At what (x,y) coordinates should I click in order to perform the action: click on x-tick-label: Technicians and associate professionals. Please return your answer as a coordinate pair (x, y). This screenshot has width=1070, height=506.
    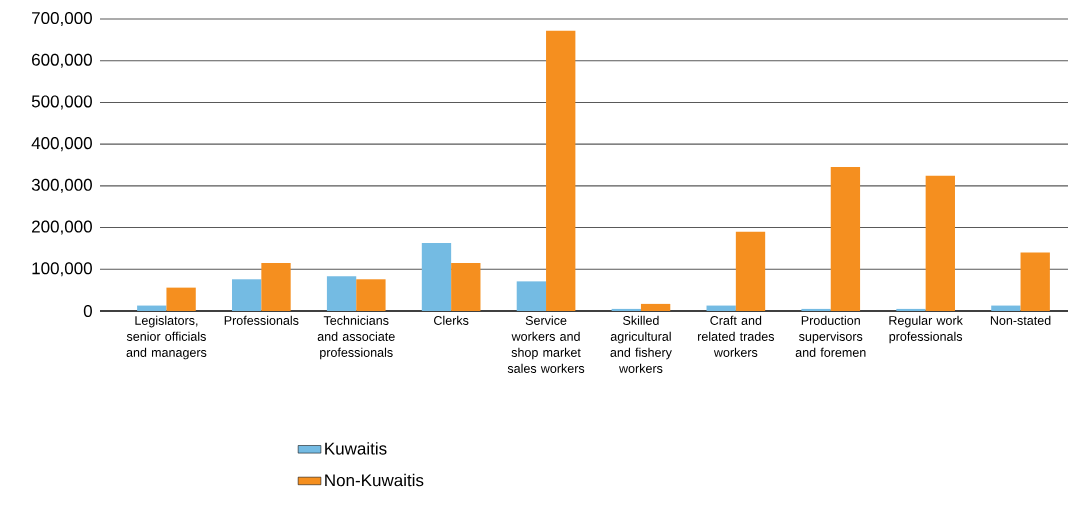
    Looking at the image, I should click on (356, 337).